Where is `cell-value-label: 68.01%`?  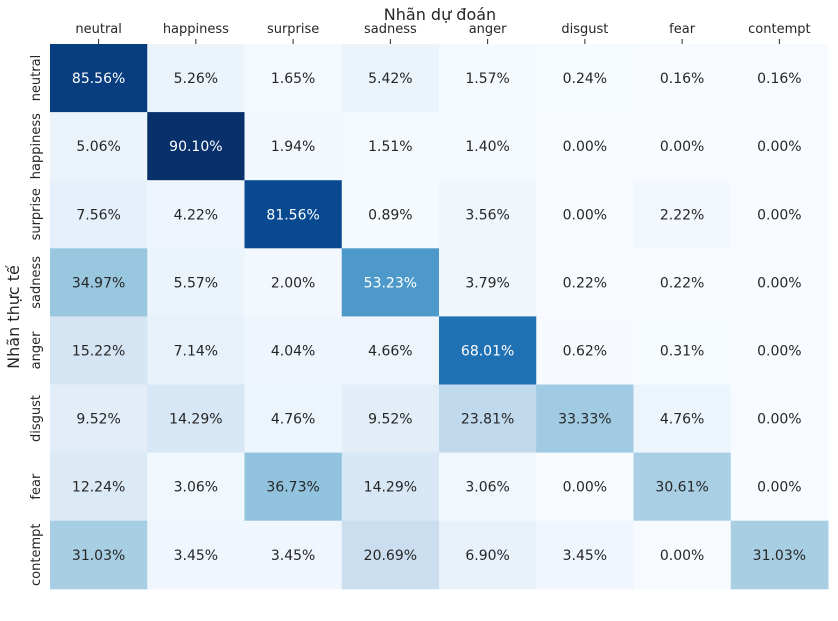 cell-value-label: 68.01% is located at coordinates (487, 351).